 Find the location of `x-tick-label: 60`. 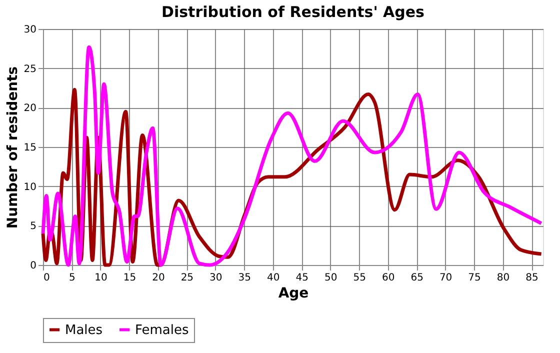

x-tick-label: 60 is located at coordinates (388, 278).